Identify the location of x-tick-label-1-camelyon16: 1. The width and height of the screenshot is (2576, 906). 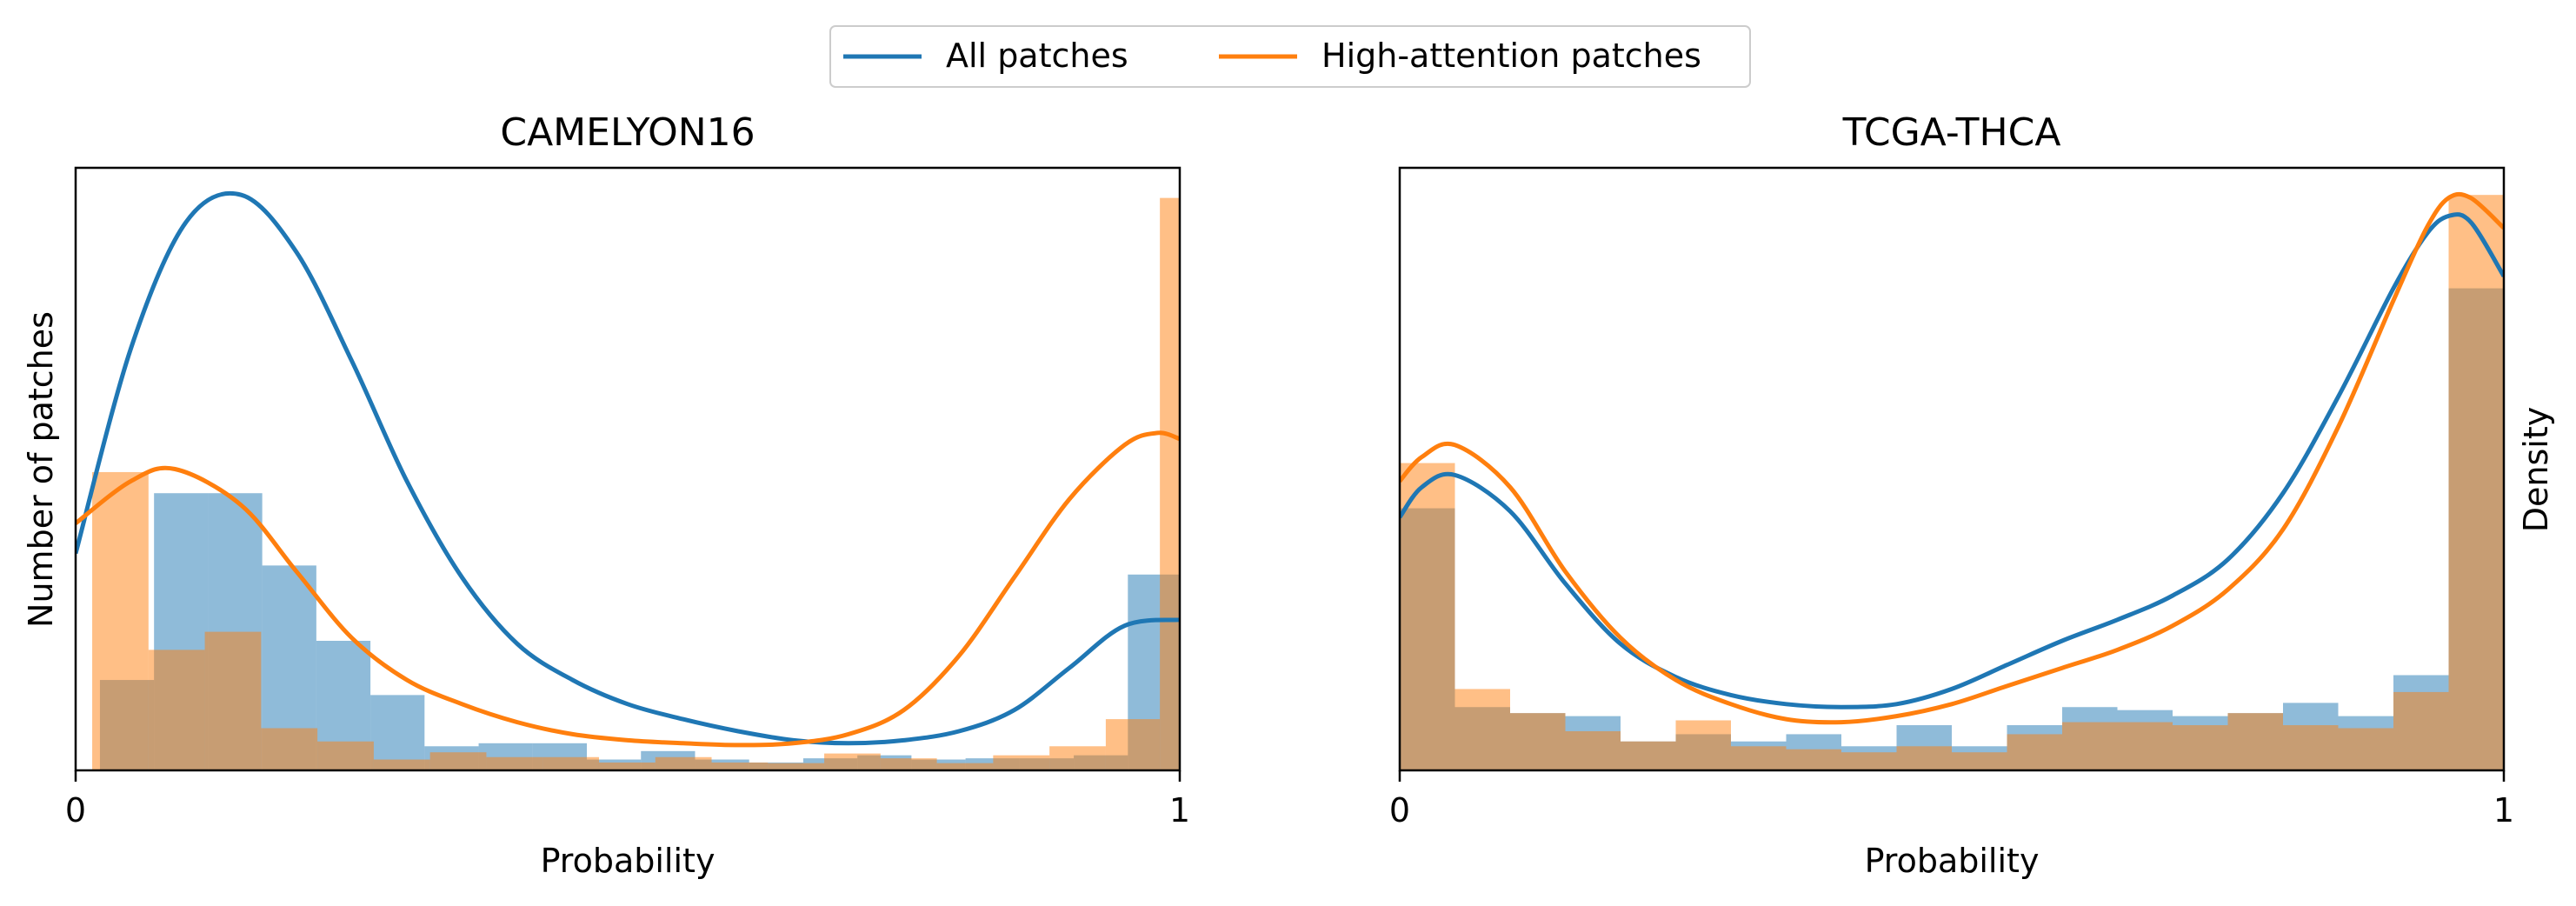
(1179, 810).